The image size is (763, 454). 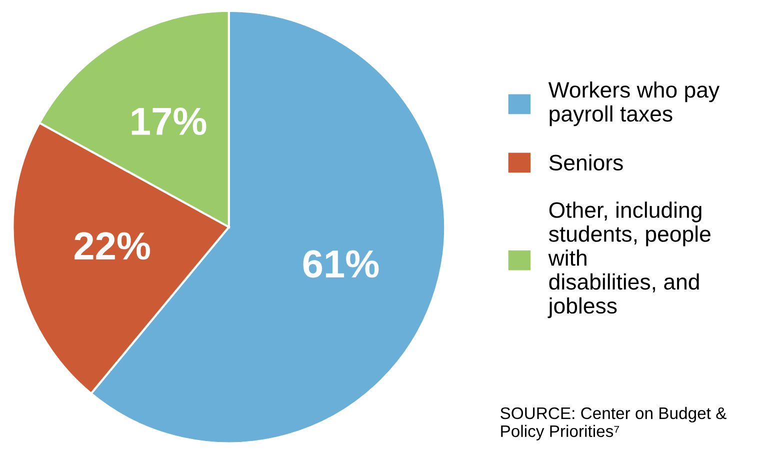 I want to click on legend-label: Workers who pay payroll taxes, so click(x=634, y=103).